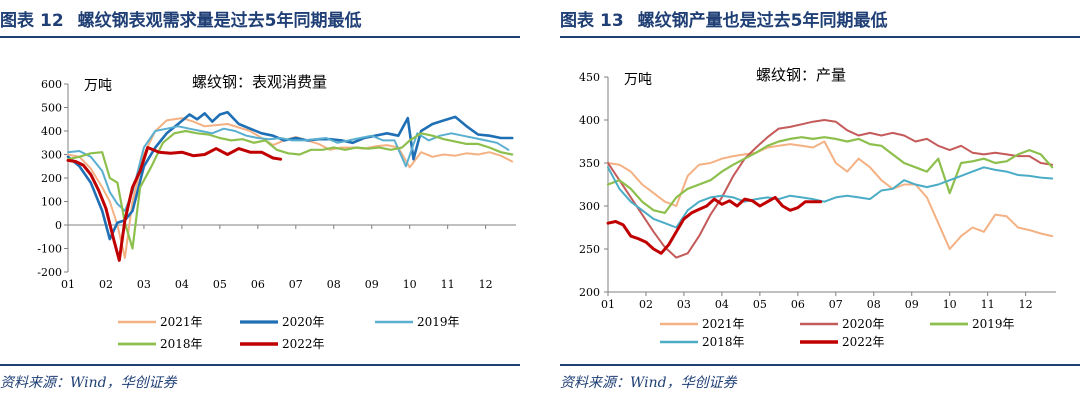 Image resolution: width=1080 pixels, height=404 pixels. Describe the element at coordinates (259, 82) in the screenshot. I see `chart-title: 螺纹钢：表观消费量` at that location.